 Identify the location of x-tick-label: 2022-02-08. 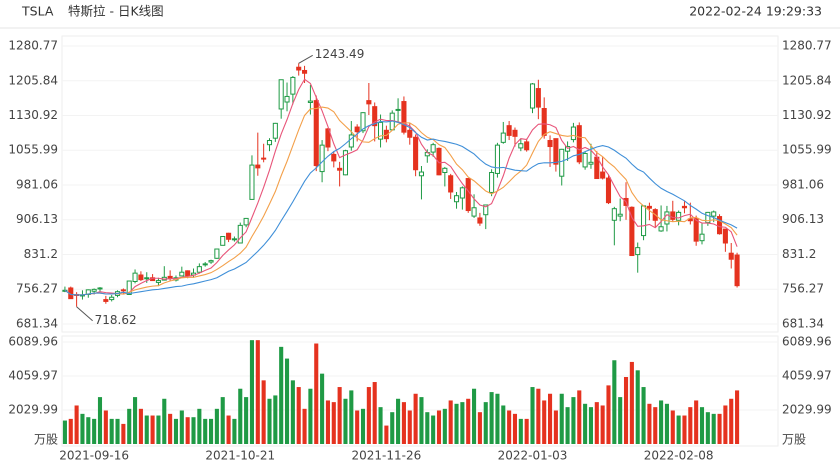
(679, 456).